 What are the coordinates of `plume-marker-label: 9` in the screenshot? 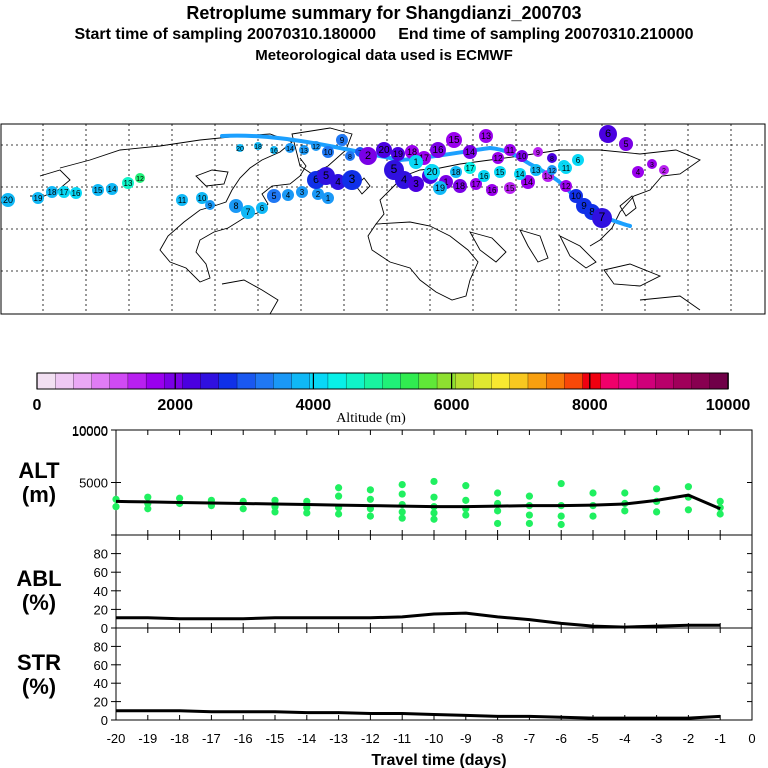 It's located at (538, 153).